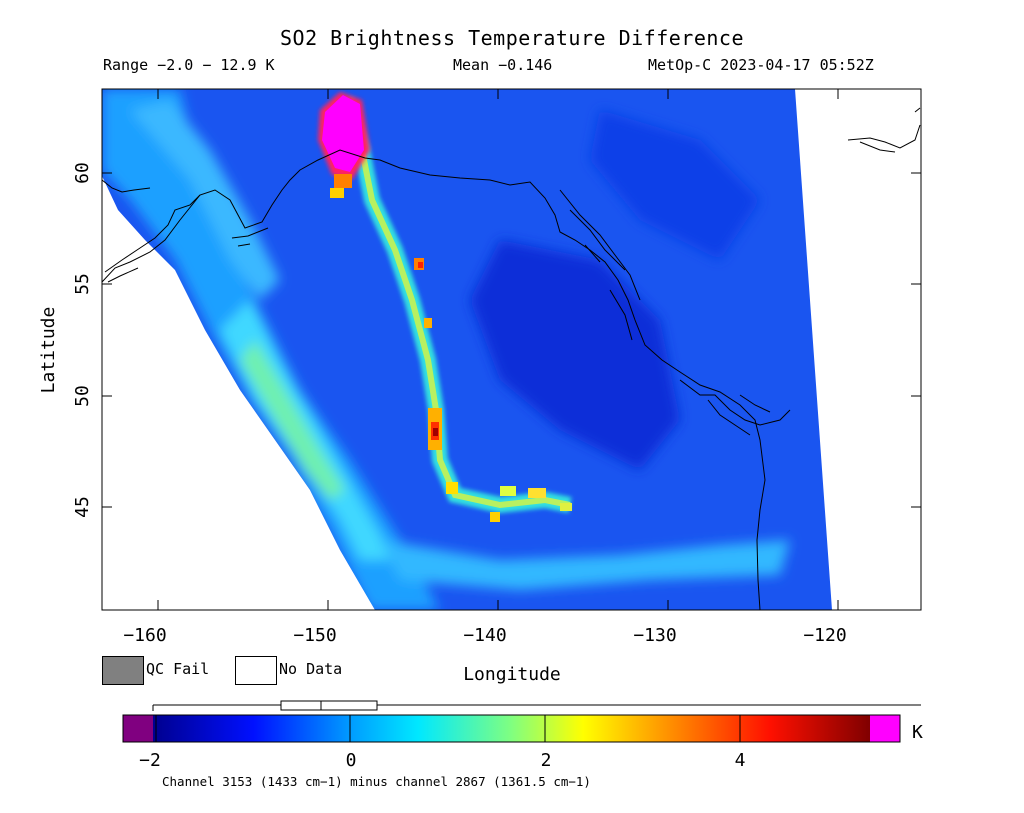 This screenshot has width=1024, height=813. I want to click on y-tick-label: 45, so click(82, 507).